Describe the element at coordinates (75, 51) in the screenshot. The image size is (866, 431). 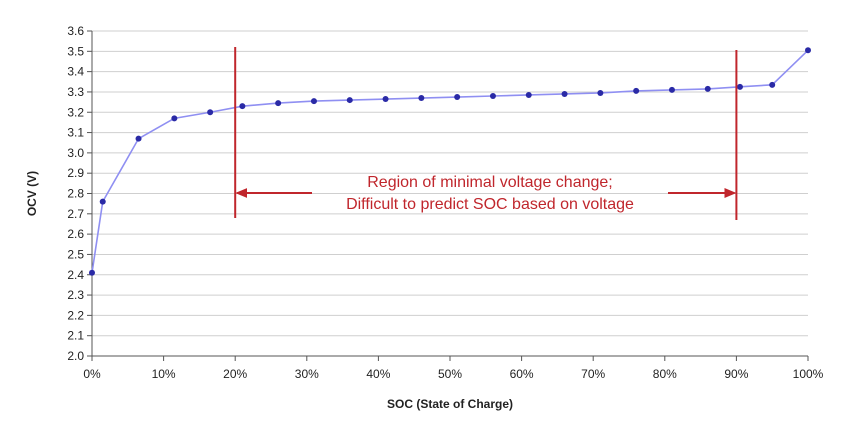
I see `y-tick-label: 3.5` at that location.